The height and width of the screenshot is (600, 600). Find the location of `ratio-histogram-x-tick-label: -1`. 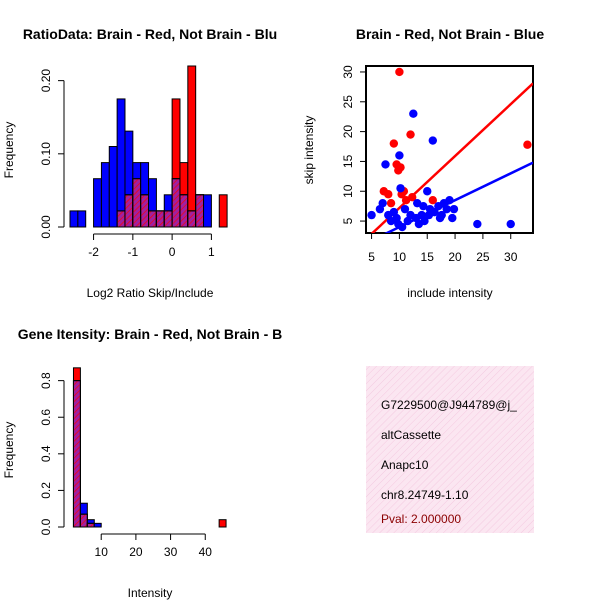

ratio-histogram-x-tick-label: -1 is located at coordinates (133, 252).